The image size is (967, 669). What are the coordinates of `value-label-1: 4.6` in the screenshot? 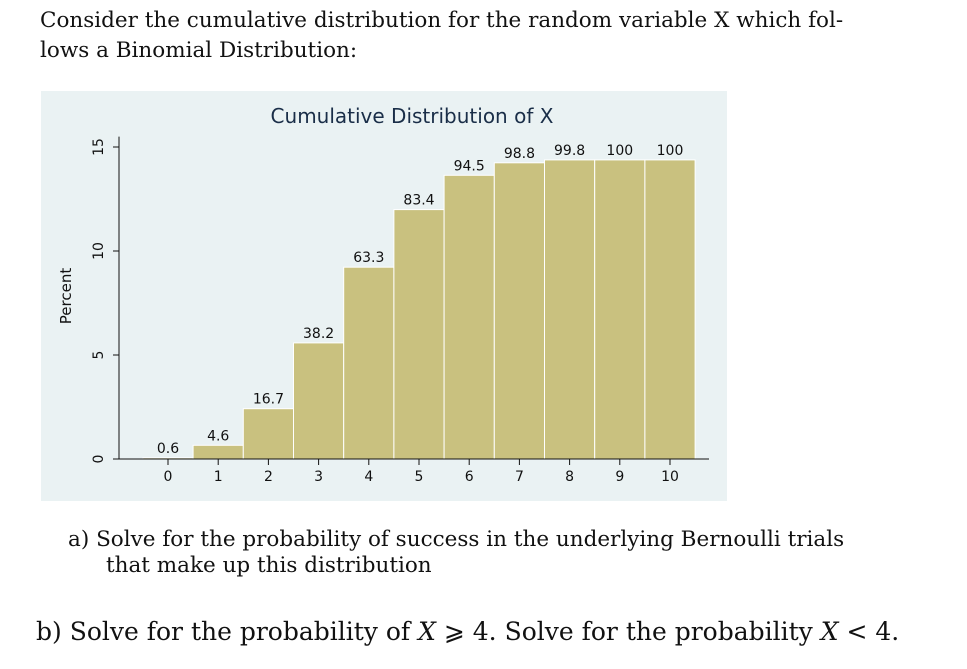 It's located at (218, 436).